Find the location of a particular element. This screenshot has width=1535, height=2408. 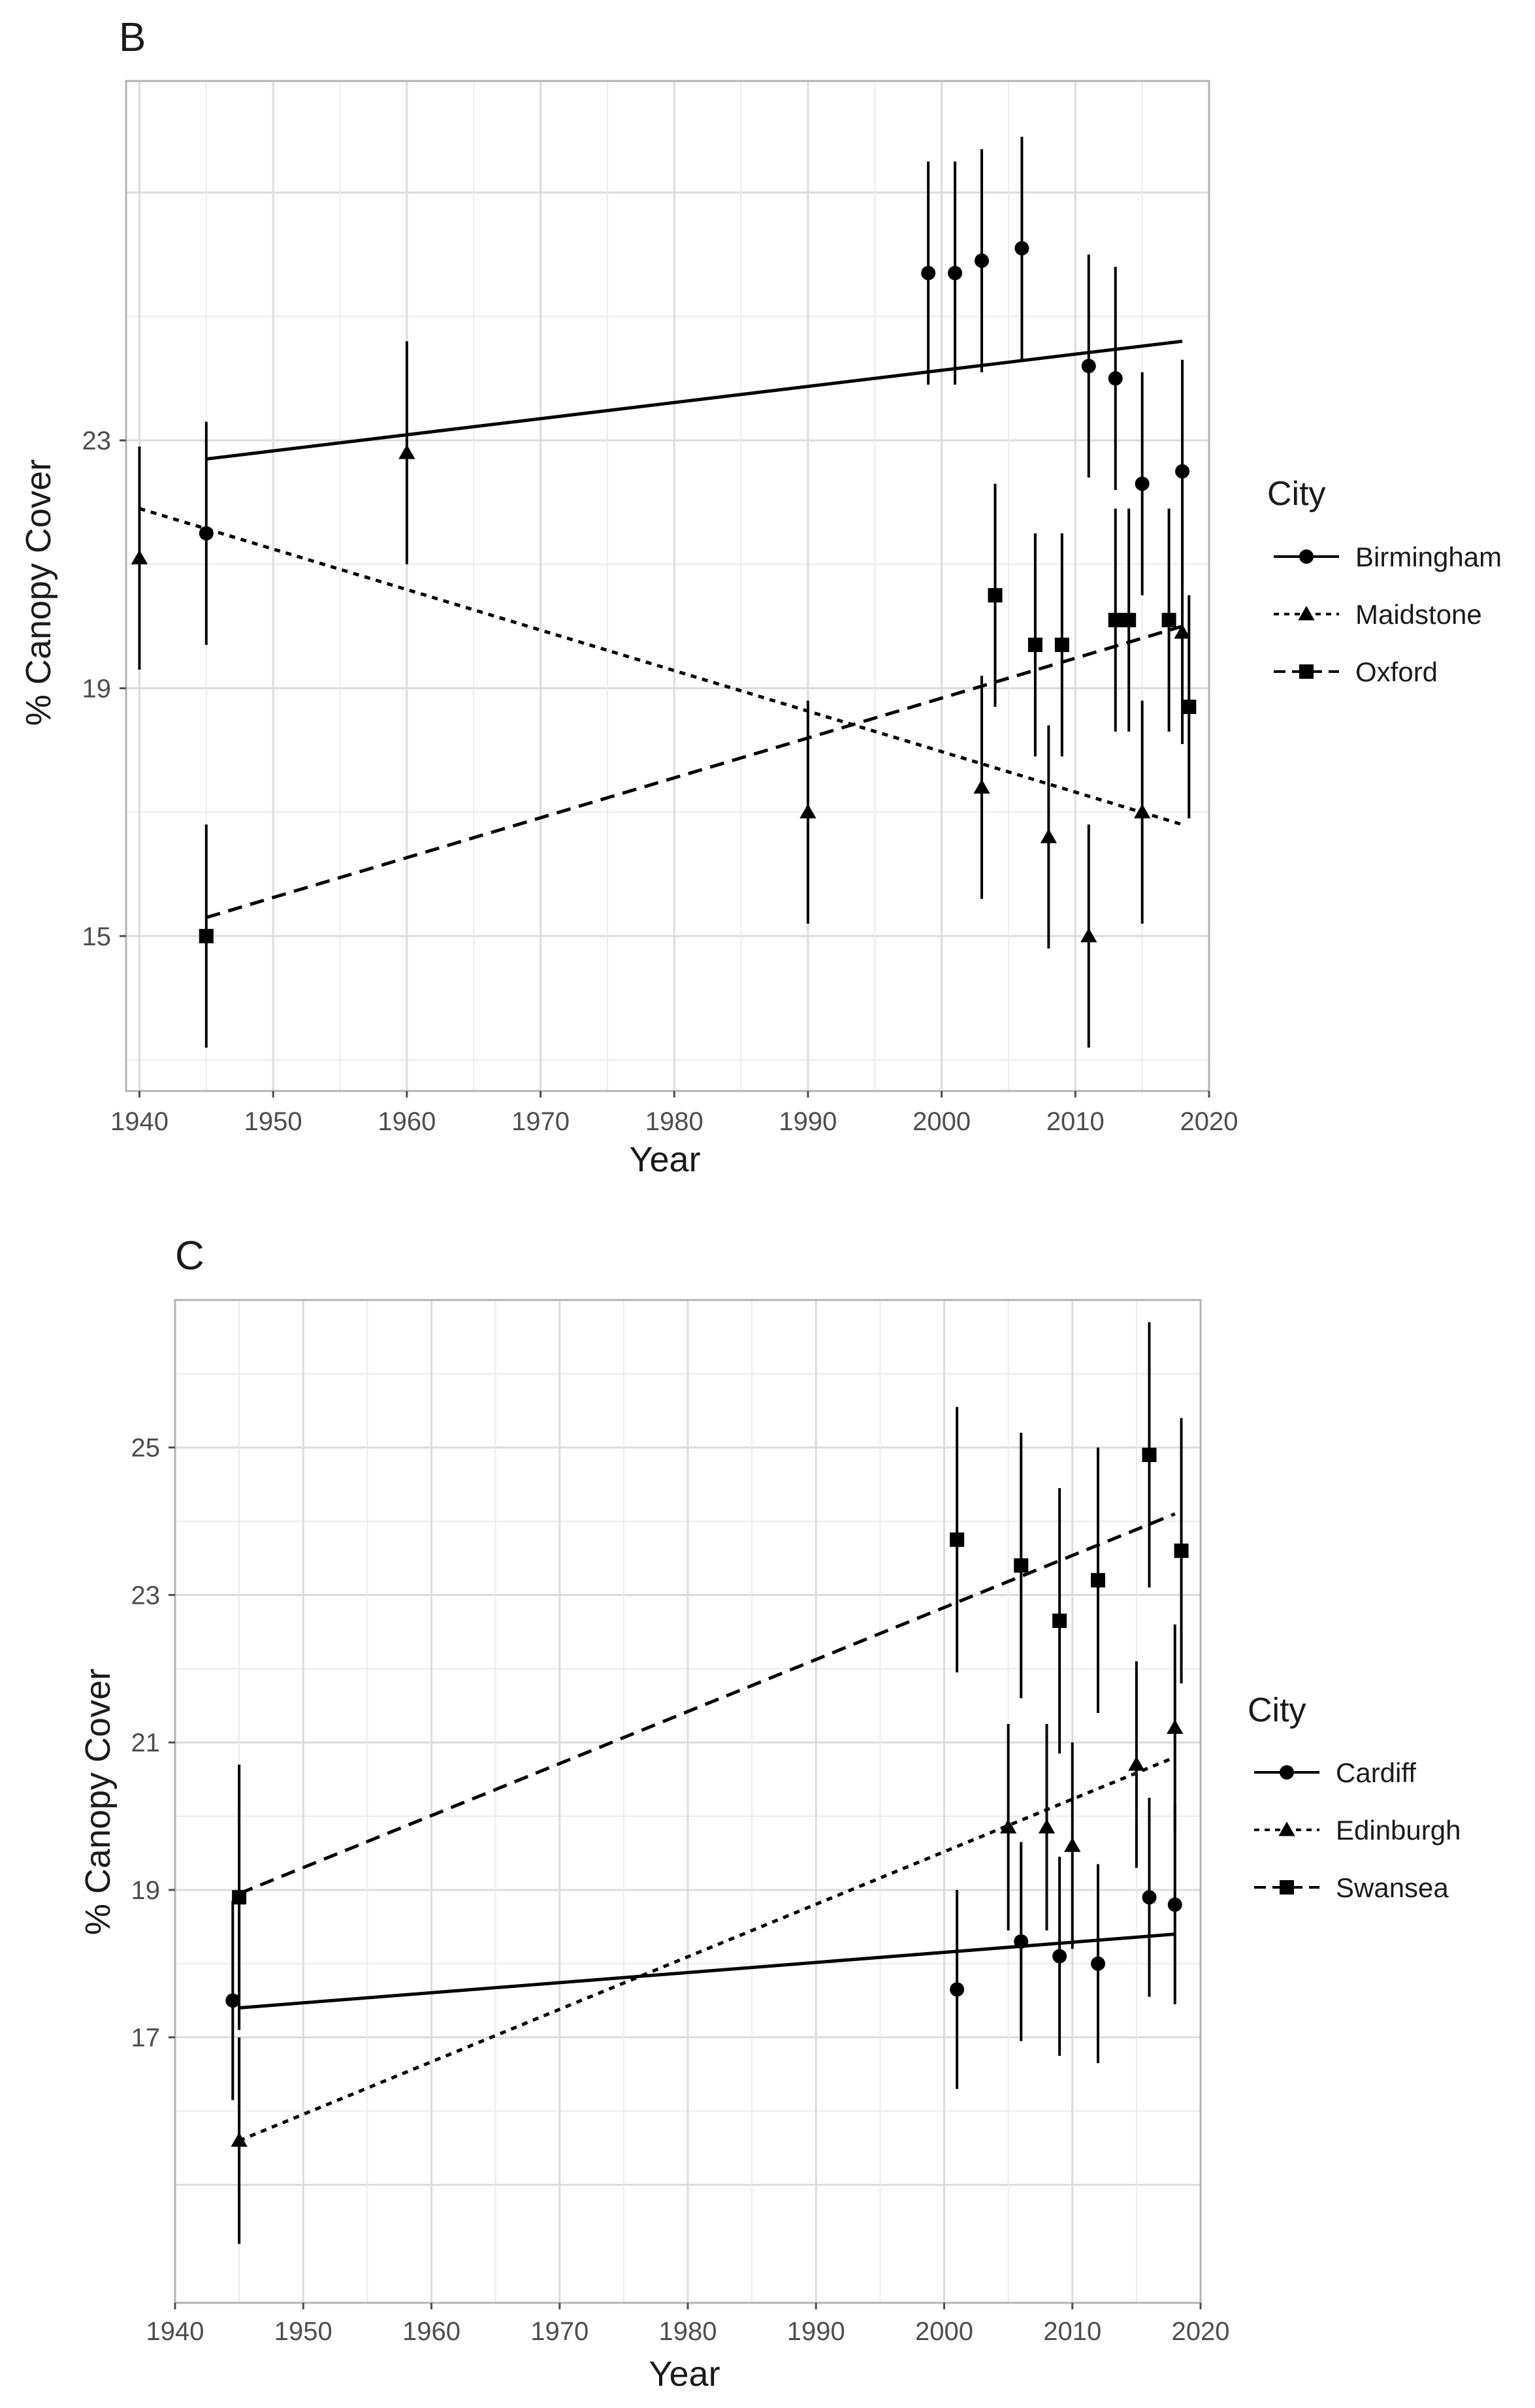

y-tick-labels: 17 19 21 23 25 is located at coordinates (153, 1743).